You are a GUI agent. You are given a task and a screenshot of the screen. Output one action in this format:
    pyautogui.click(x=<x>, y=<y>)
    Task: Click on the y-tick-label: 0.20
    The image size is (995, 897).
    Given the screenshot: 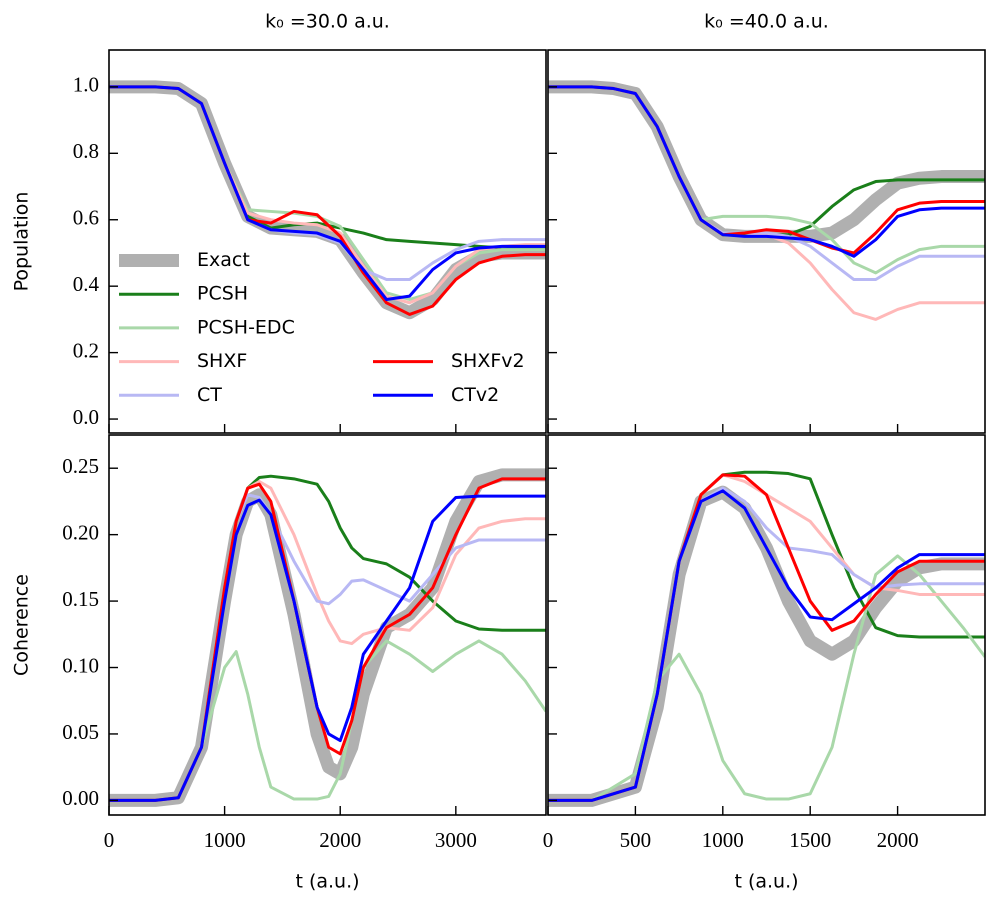 What is the action you would take?
    pyautogui.click(x=80, y=532)
    